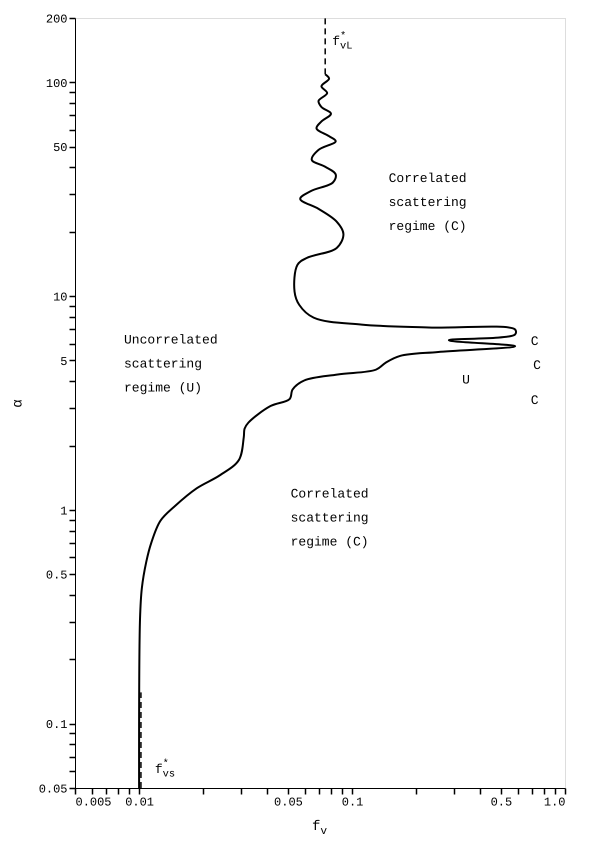 The image size is (598, 857). I want to click on y-tick-label: 50, so click(60, 148).